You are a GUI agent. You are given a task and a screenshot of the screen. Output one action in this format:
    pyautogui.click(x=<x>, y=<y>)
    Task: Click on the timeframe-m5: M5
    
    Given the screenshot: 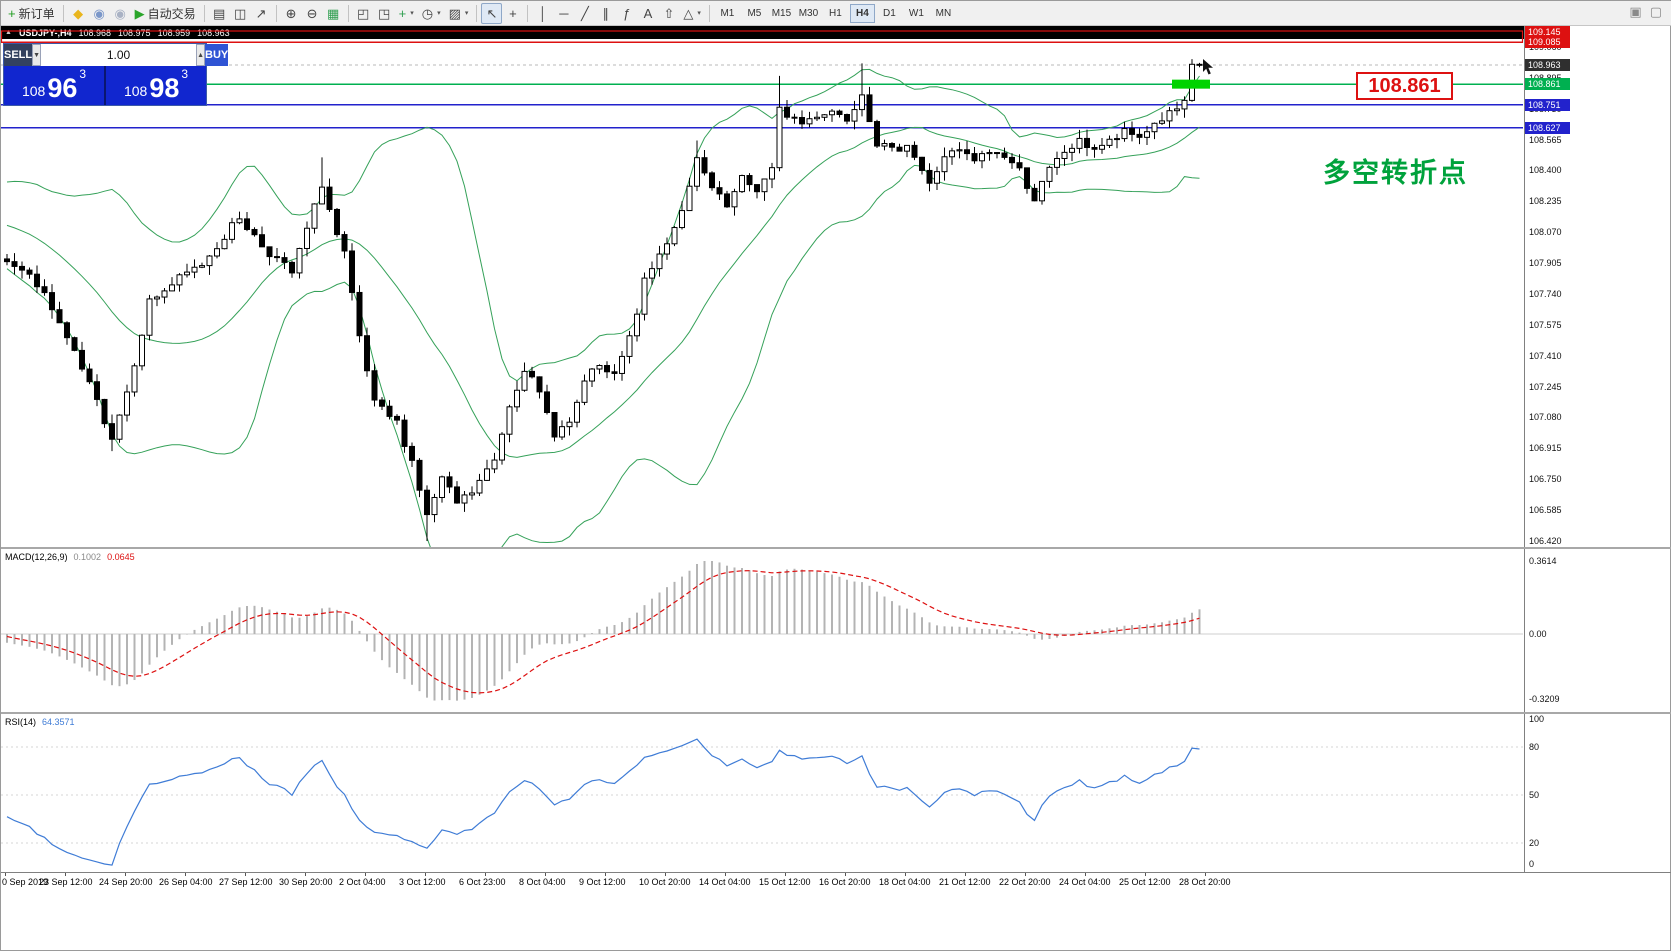 What is the action you would take?
    pyautogui.click(x=754, y=13)
    